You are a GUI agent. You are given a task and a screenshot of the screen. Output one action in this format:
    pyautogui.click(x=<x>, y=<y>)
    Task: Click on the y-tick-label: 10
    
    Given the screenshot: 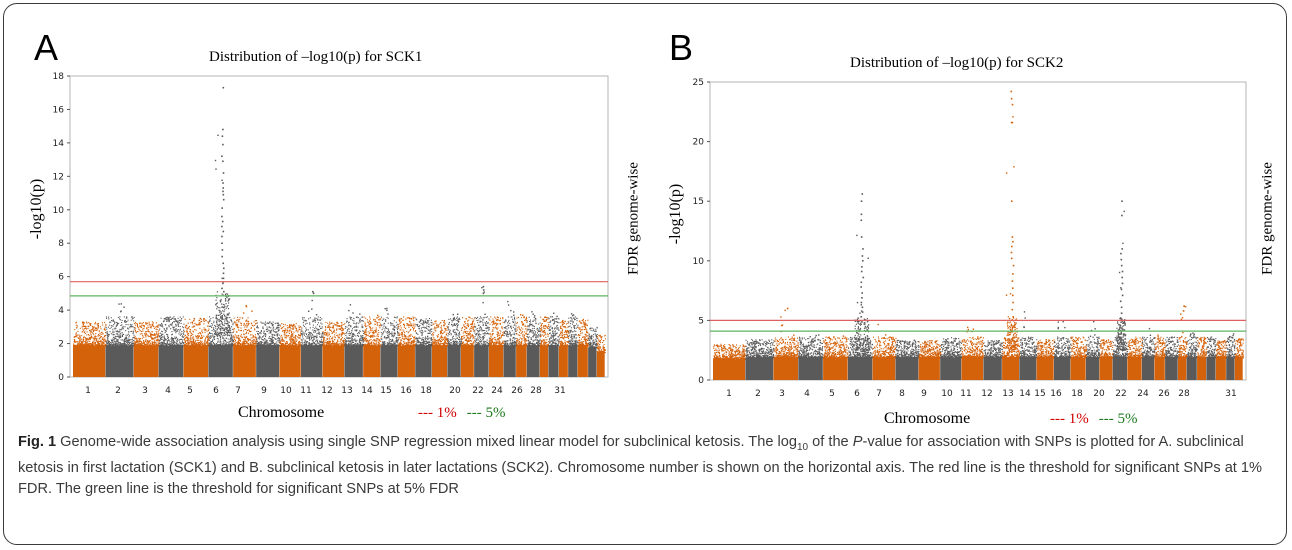 What is the action you would take?
    pyautogui.click(x=59, y=211)
    